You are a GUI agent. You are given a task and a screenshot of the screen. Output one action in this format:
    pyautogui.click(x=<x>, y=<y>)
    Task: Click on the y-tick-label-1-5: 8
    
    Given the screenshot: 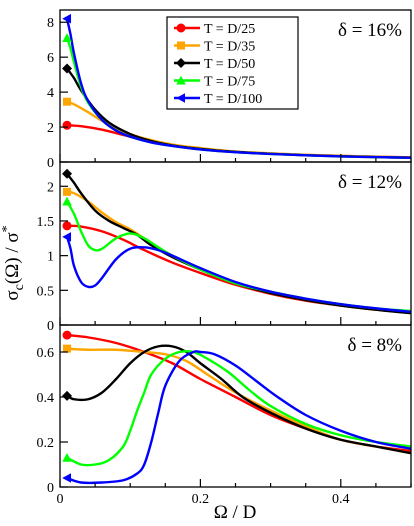 What is the action you would take?
    pyautogui.click(x=50, y=23)
    